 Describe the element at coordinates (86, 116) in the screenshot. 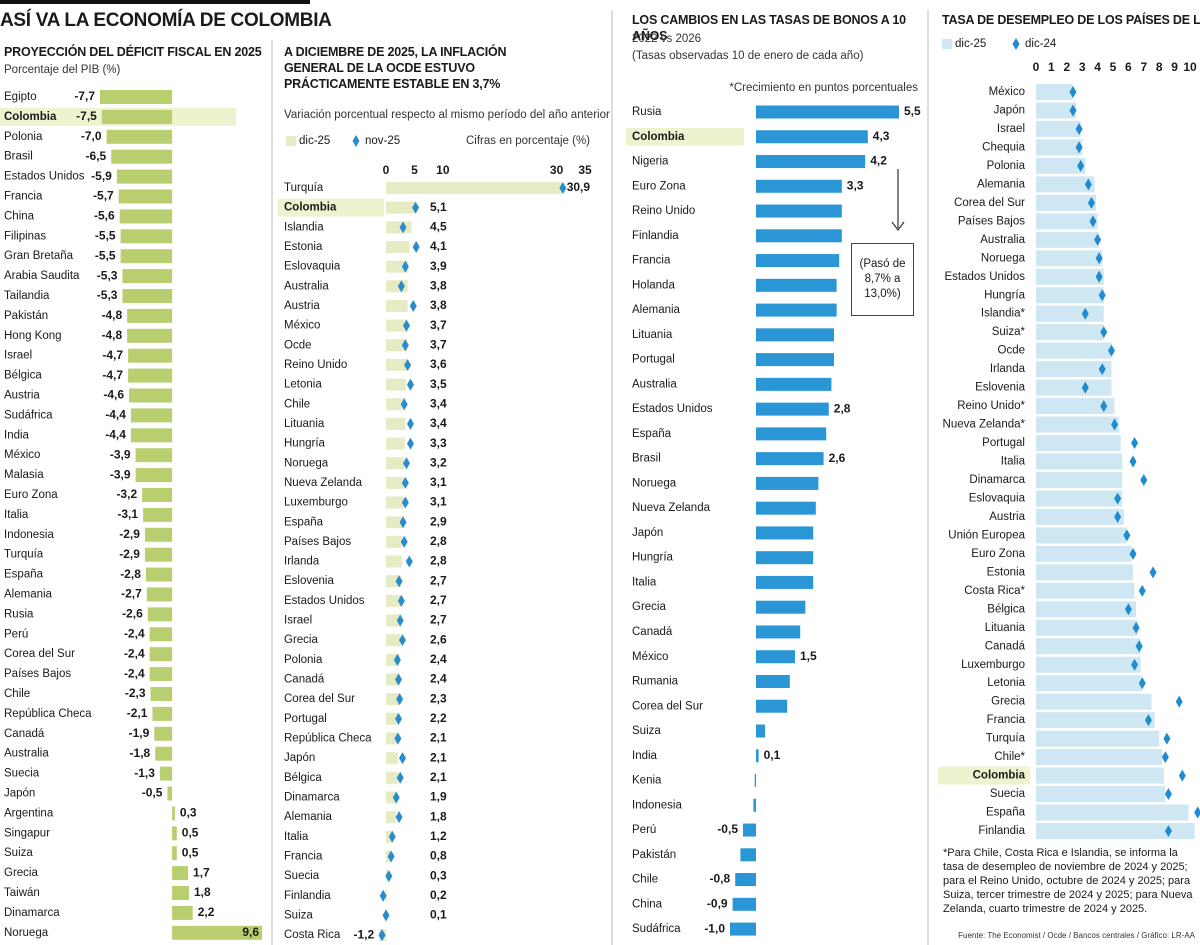

I see `value-label: -7,5` at that location.